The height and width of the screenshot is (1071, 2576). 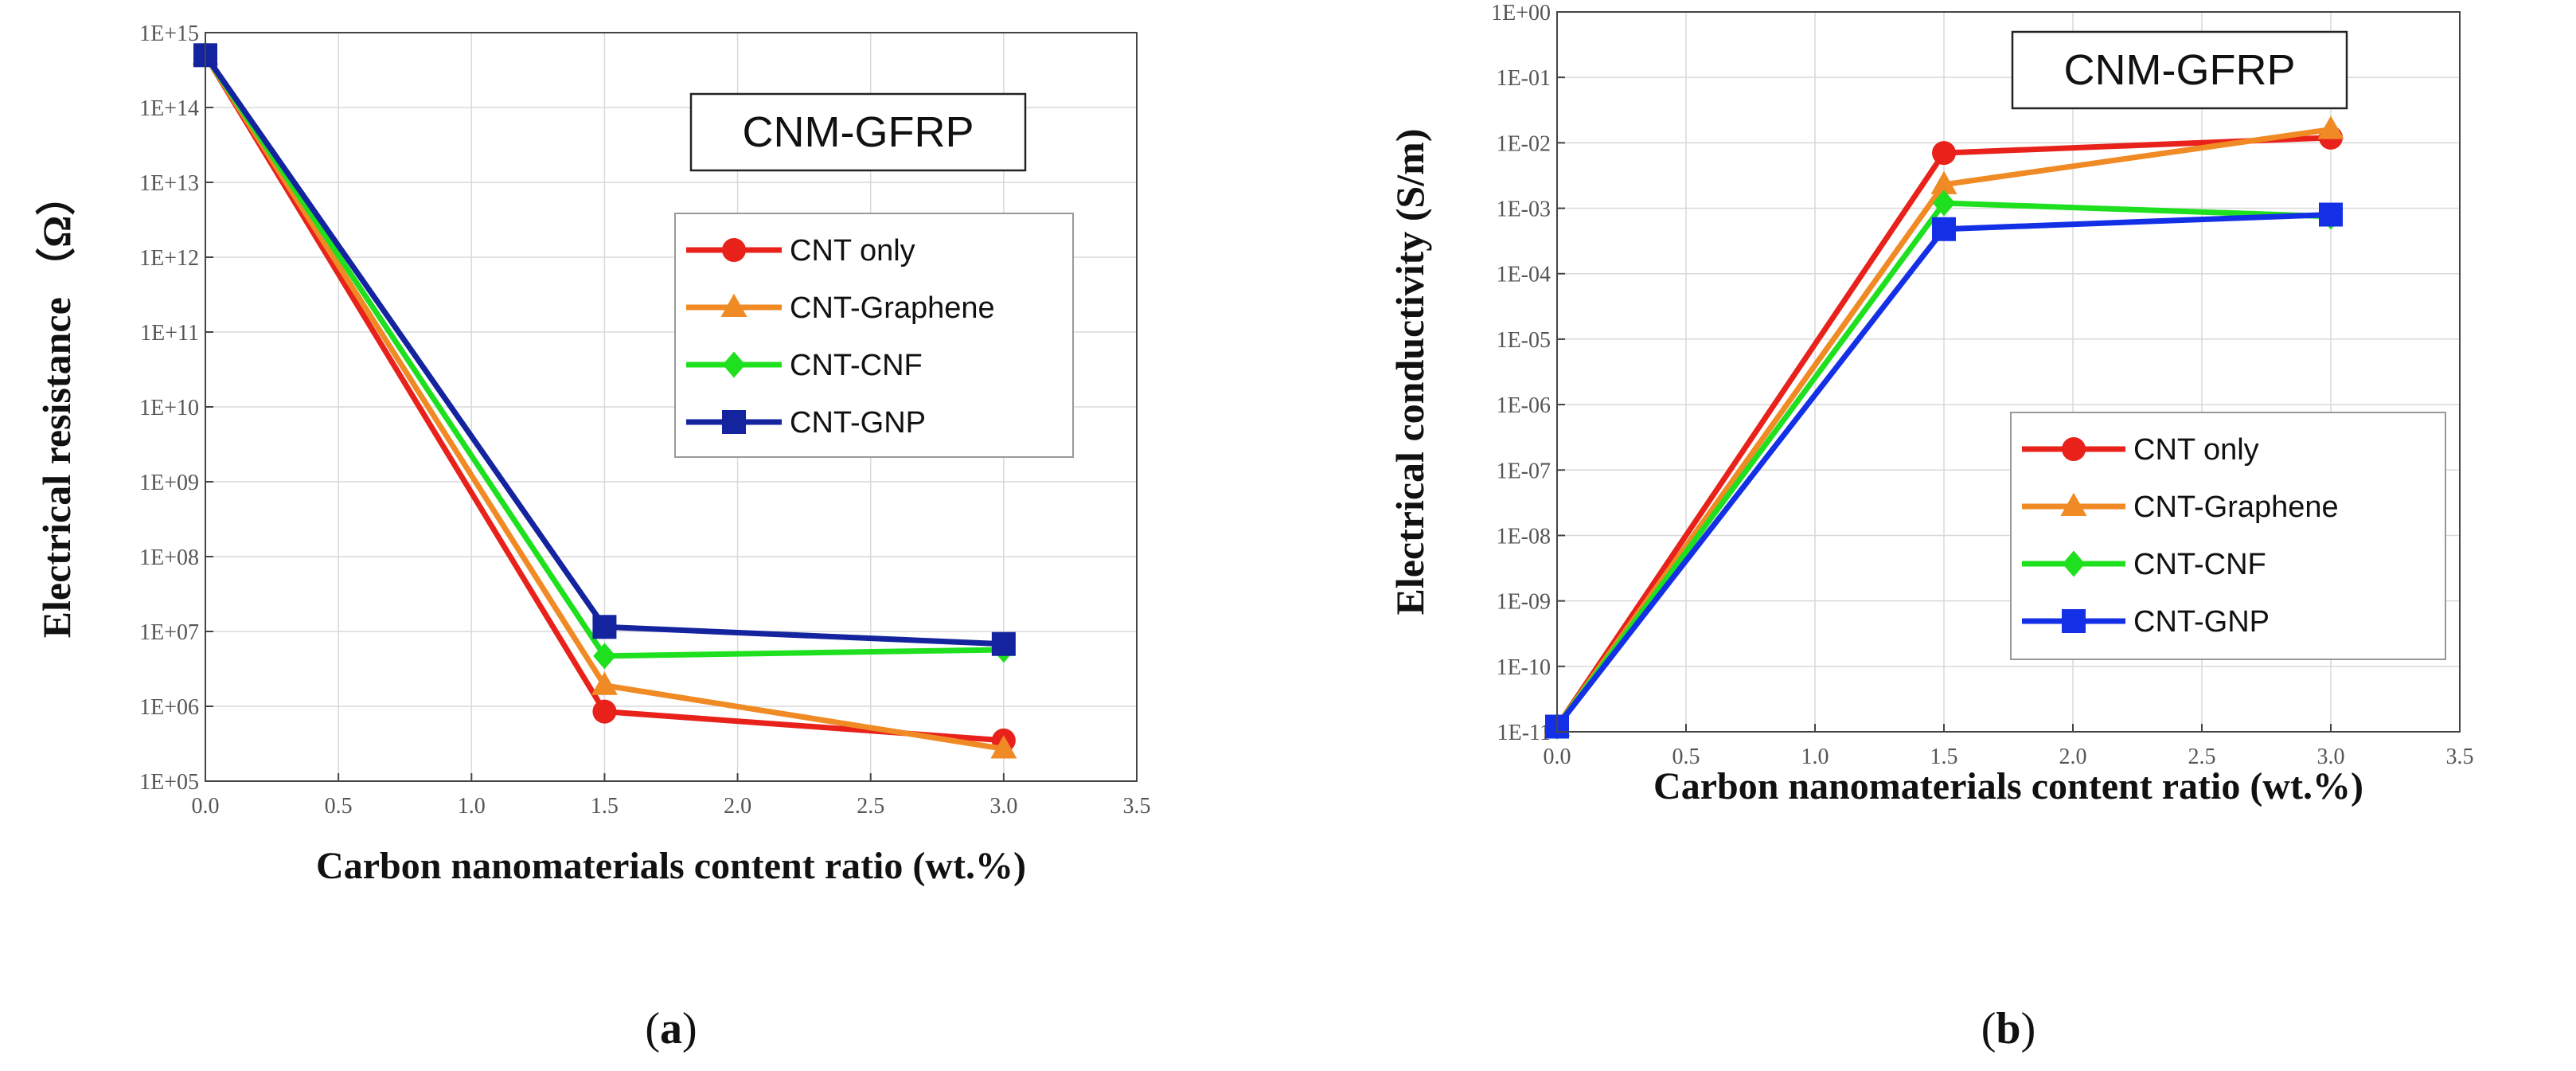 What do you see at coordinates (1524, 275) in the screenshot?
I see `y-tick-label-b: 1E-04` at bounding box center [1524, 275].